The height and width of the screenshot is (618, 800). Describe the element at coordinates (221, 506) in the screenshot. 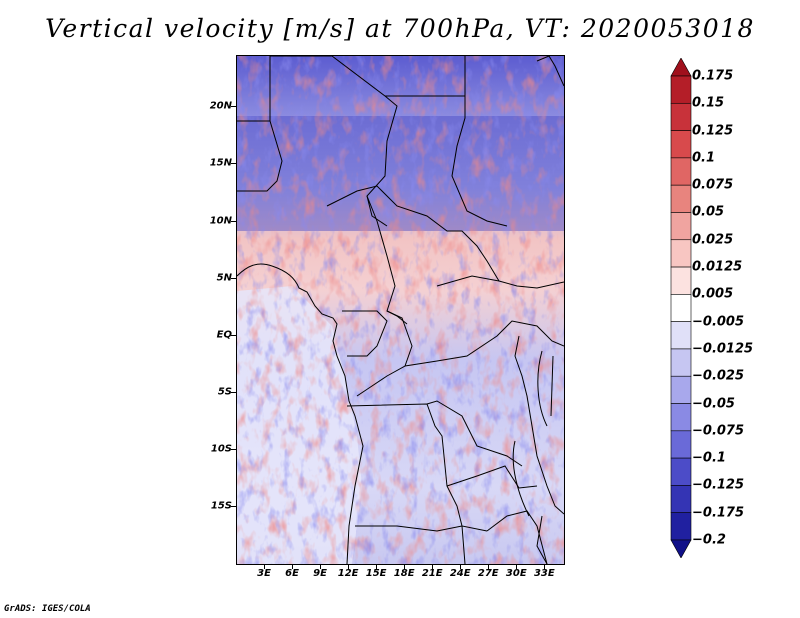

I see `lat-tick-label: 15S` at that location.